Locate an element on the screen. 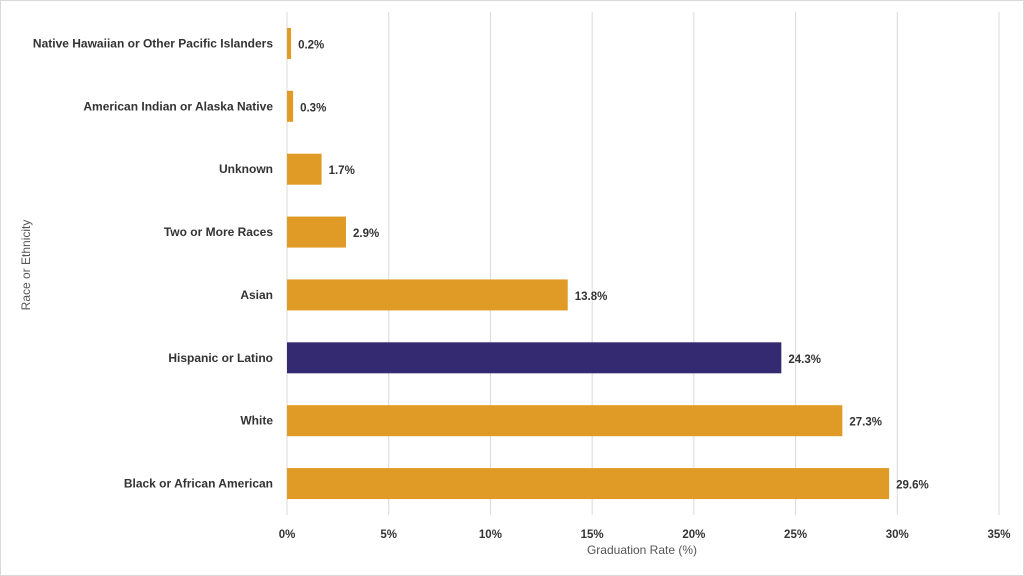 The height and width of the screenshot is (576, 1024). x-tick-label: 0% is located at coordinates (287, 535).